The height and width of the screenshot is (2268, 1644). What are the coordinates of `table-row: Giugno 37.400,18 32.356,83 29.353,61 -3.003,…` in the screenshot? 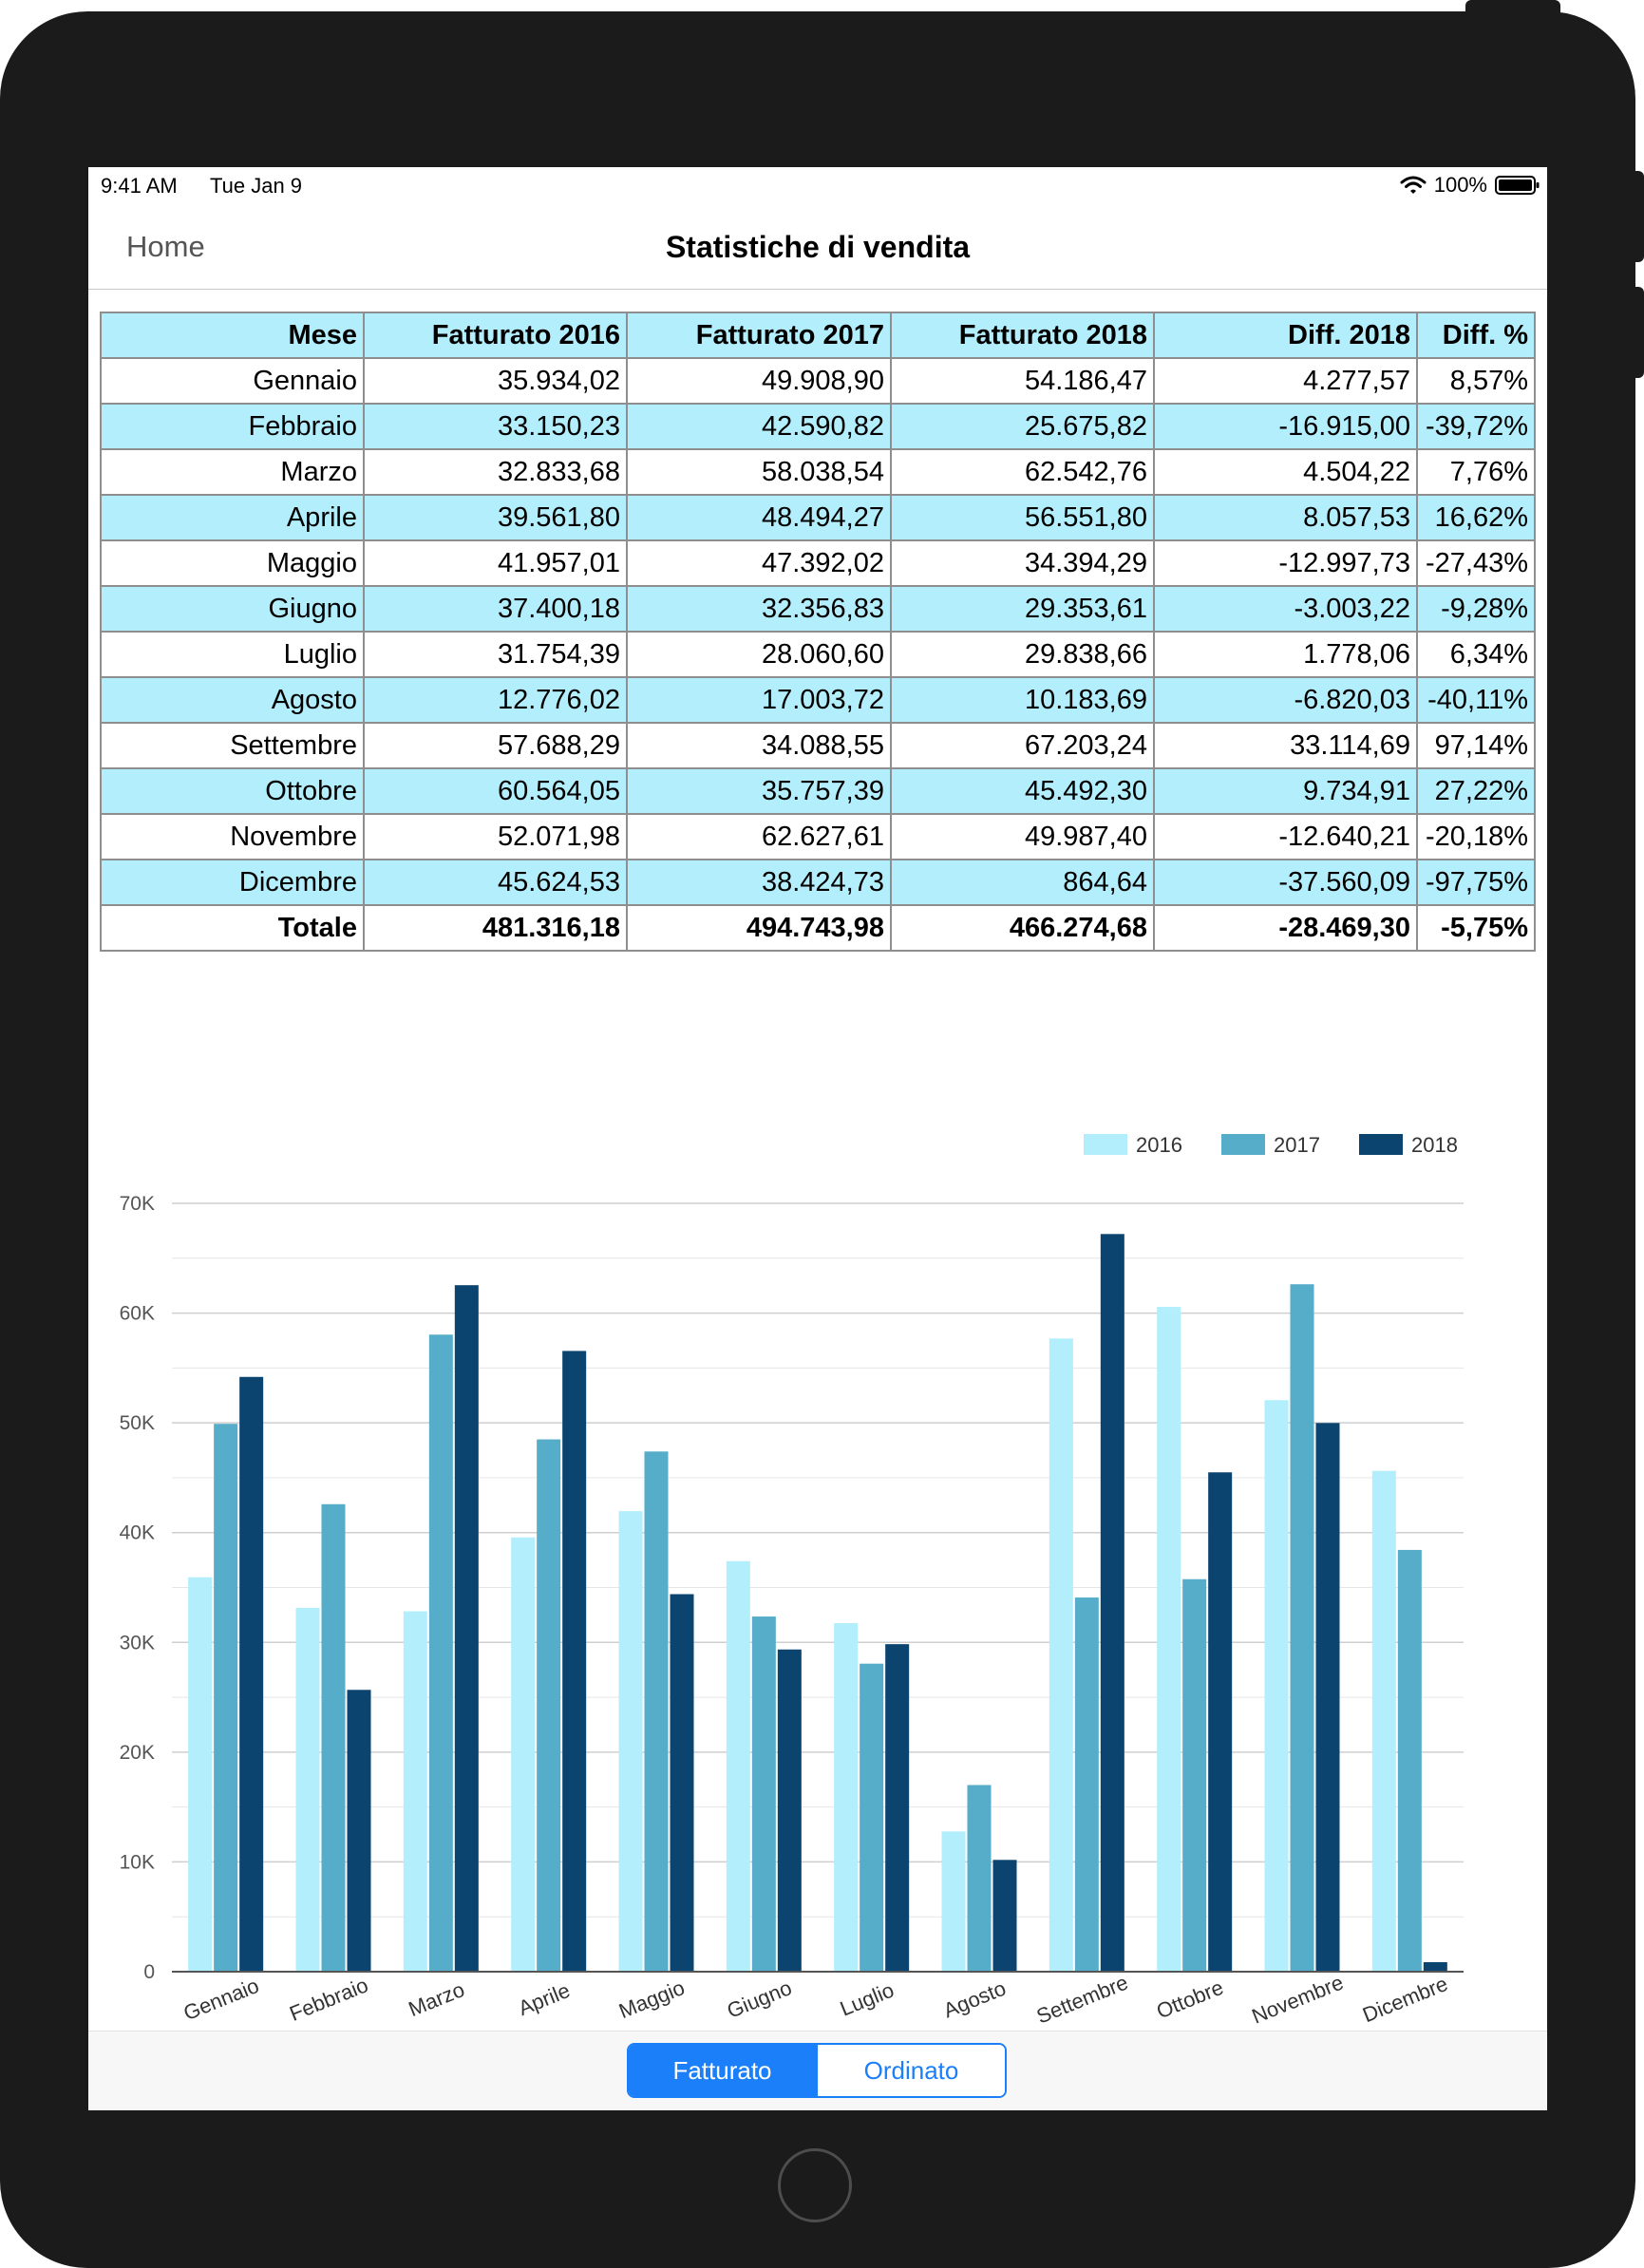 It's located at (818, 609).